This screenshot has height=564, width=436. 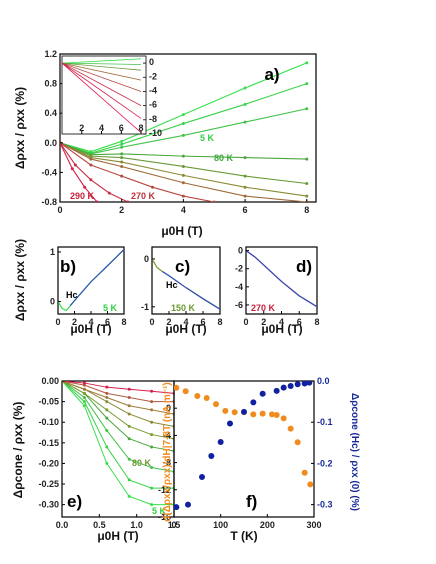 I want to click on f-y2tick-label-1: -0.1, so click(x=325, y=422).